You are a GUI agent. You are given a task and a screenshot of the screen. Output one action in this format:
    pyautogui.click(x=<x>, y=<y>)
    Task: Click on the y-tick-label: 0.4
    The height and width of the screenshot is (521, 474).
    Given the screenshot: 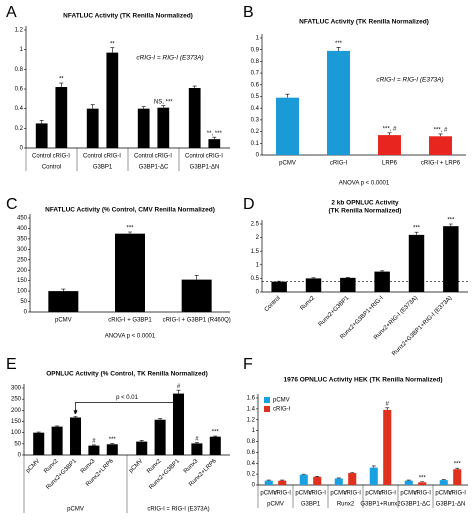 What is the action you would take?
    pyautogui.click(x=19, y=109)
    